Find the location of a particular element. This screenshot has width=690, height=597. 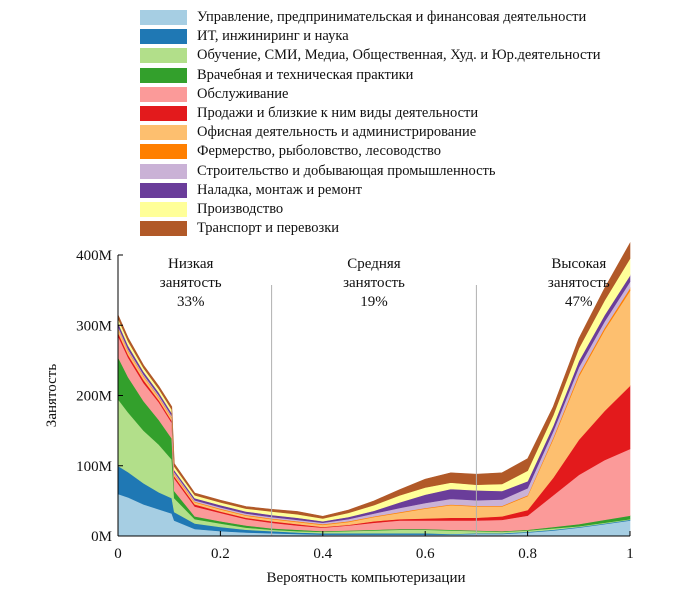

legend-item: Врачебная и техническая практики is located at coordinates (370, 75).